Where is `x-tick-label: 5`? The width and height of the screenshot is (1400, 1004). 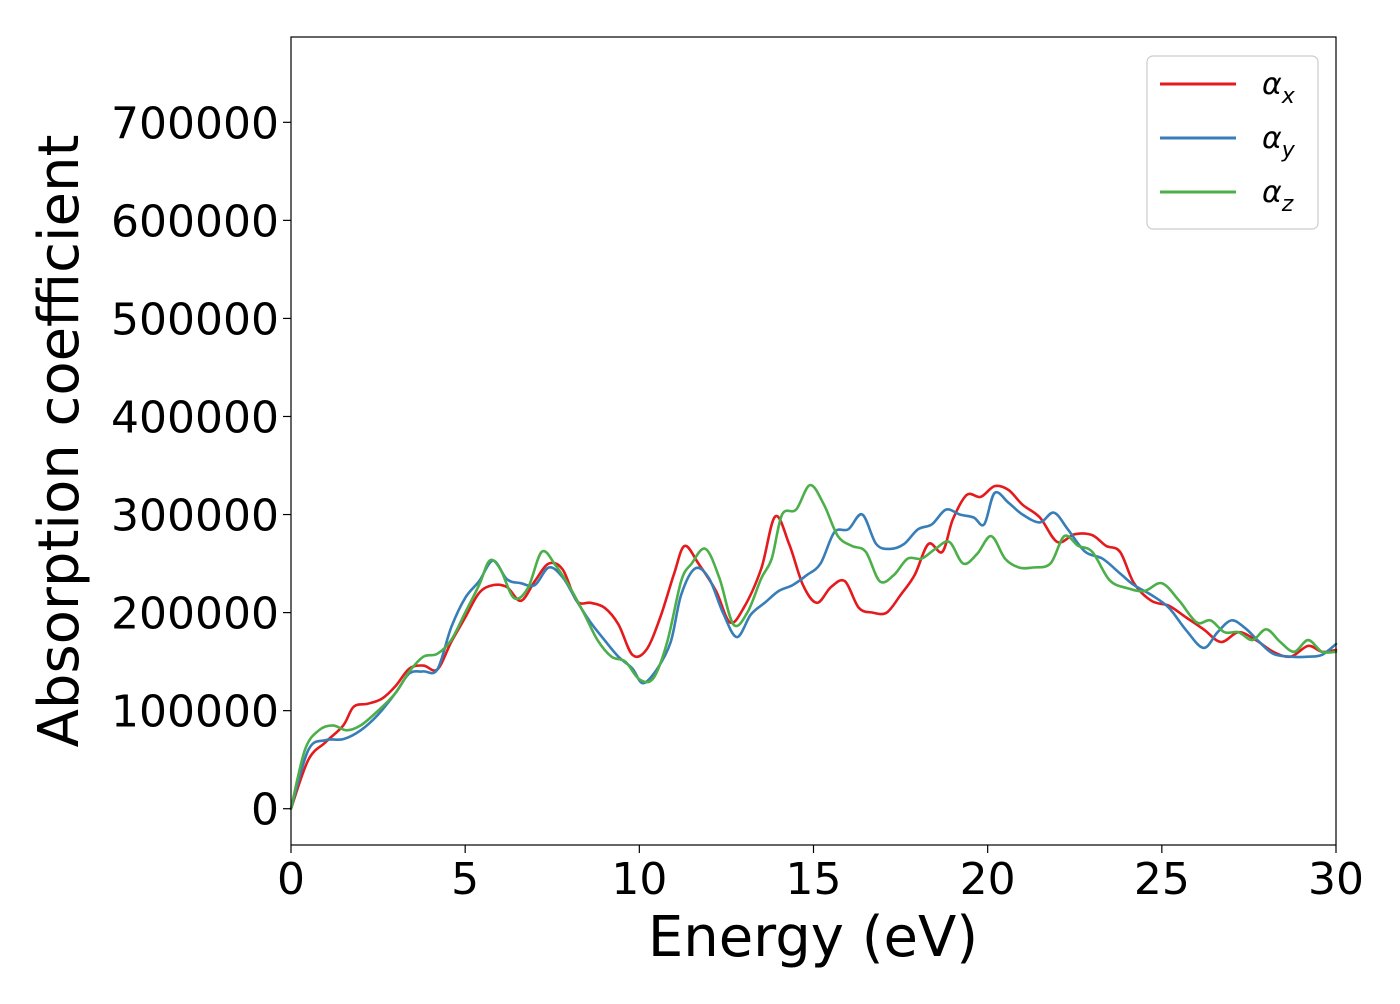 x-tick-label: 5 is located at coordinates (465, 879).